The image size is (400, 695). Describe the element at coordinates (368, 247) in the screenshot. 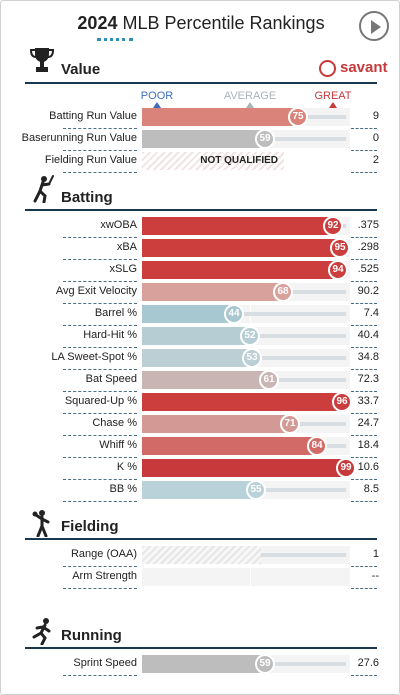

I see `metric-value: .298` at that location.